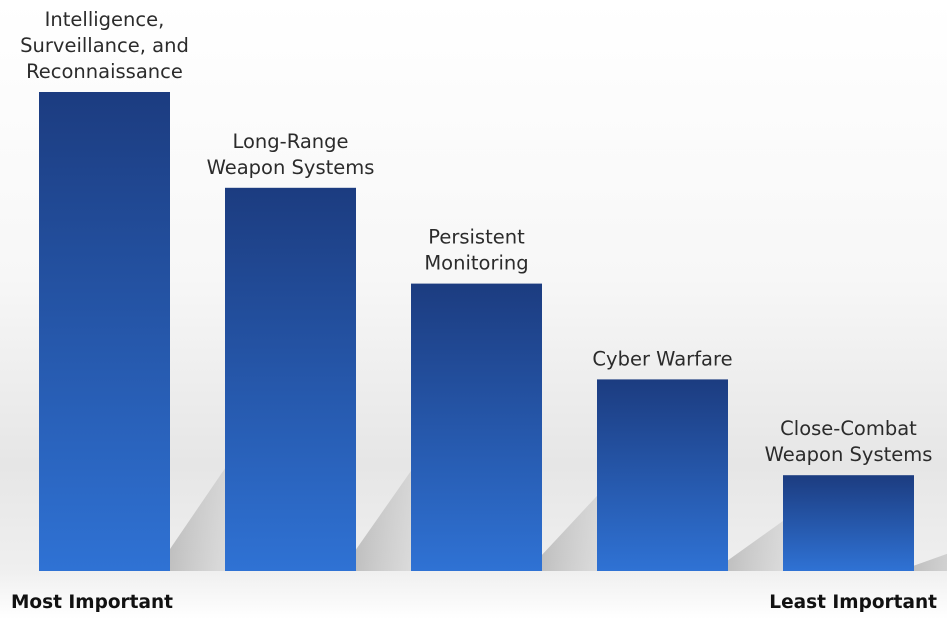 This screenshot has width=947, height=619. What do you see at coordinates (849, 441) in the screenshot?
I see `category-label: Close-Combat Weapon Systems` at bounding box center [849, 441].